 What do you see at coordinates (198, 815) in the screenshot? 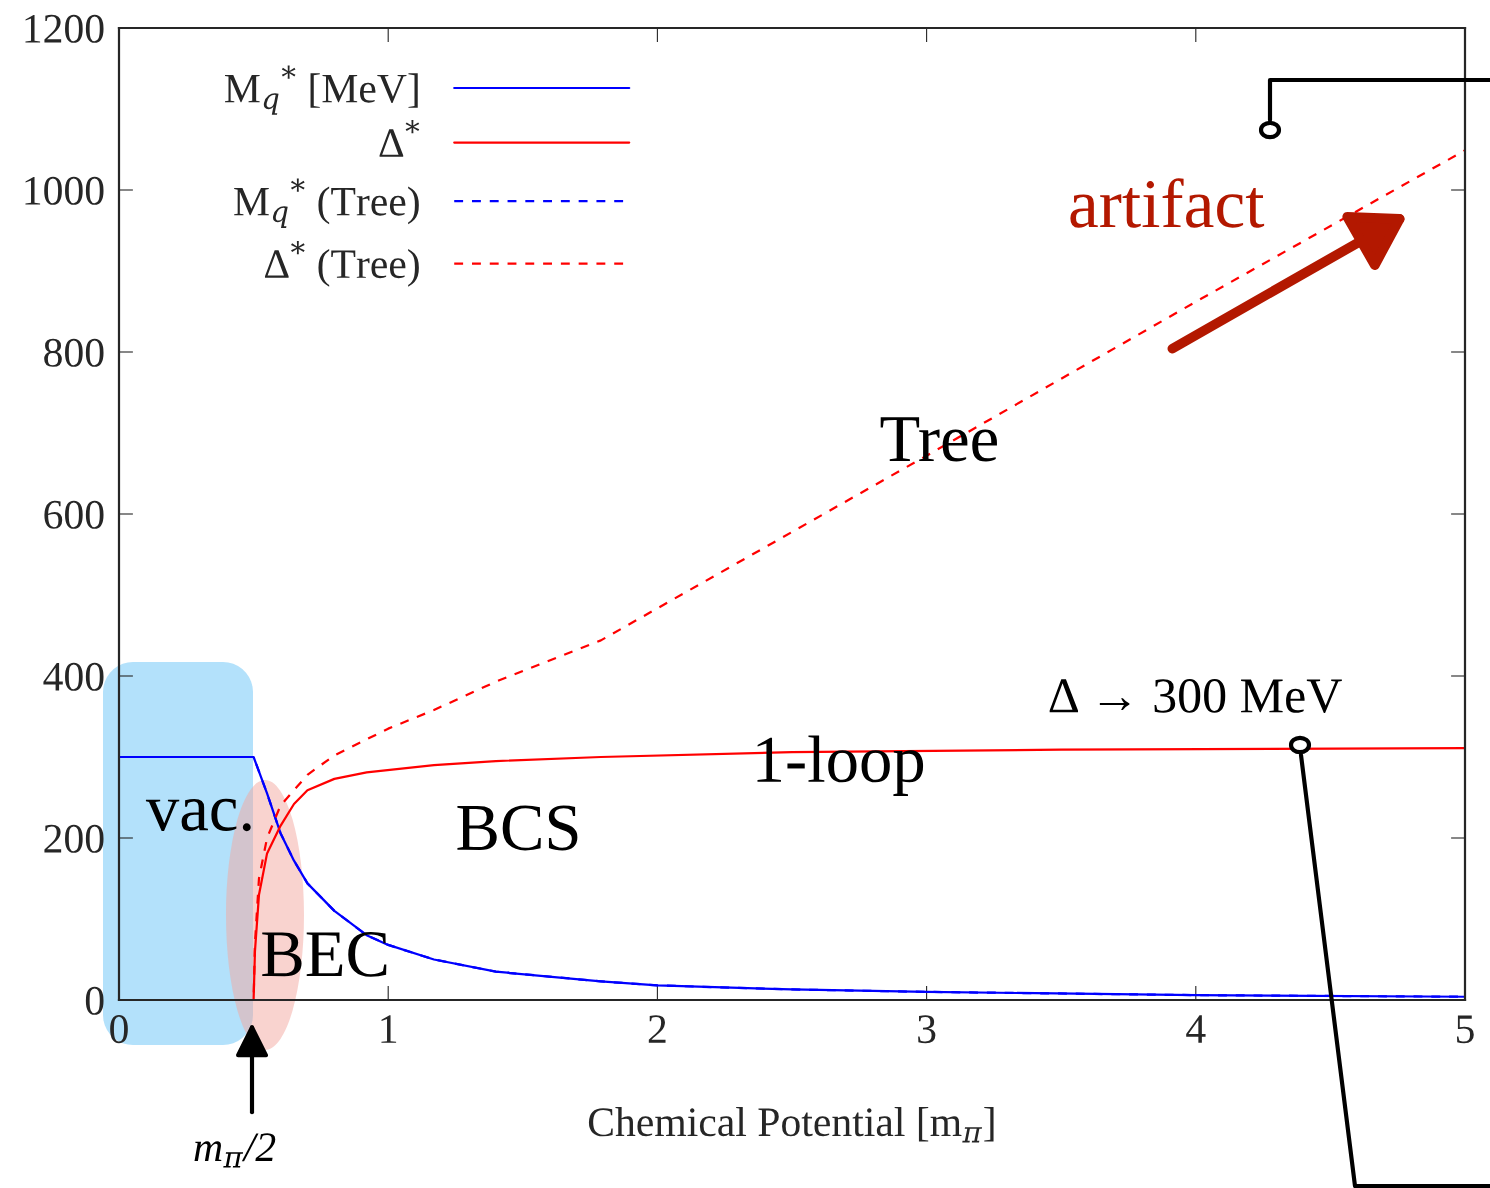
I see `annotation: vac.` at bounding box center [198, 815].